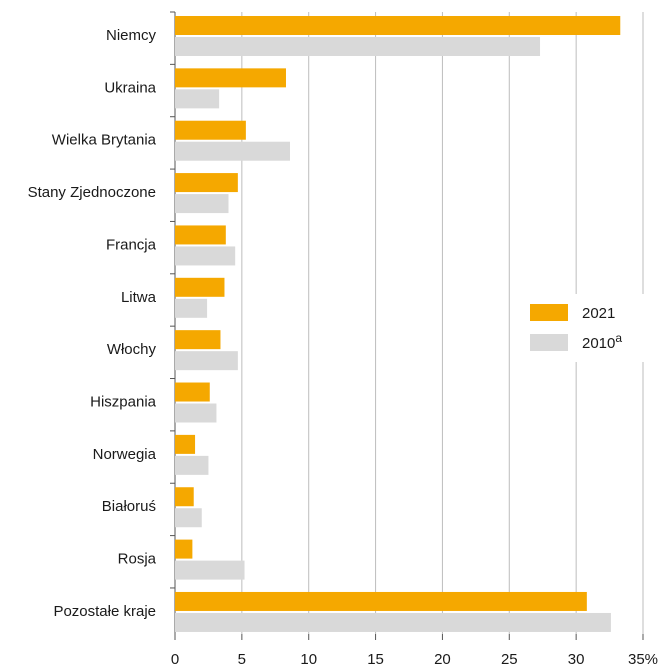 This screenshot has width=664, height=667. Describe the element at coordinates (92, 192) in the screenshot. I see `category-label: Stany Zjednoczone` at that location.